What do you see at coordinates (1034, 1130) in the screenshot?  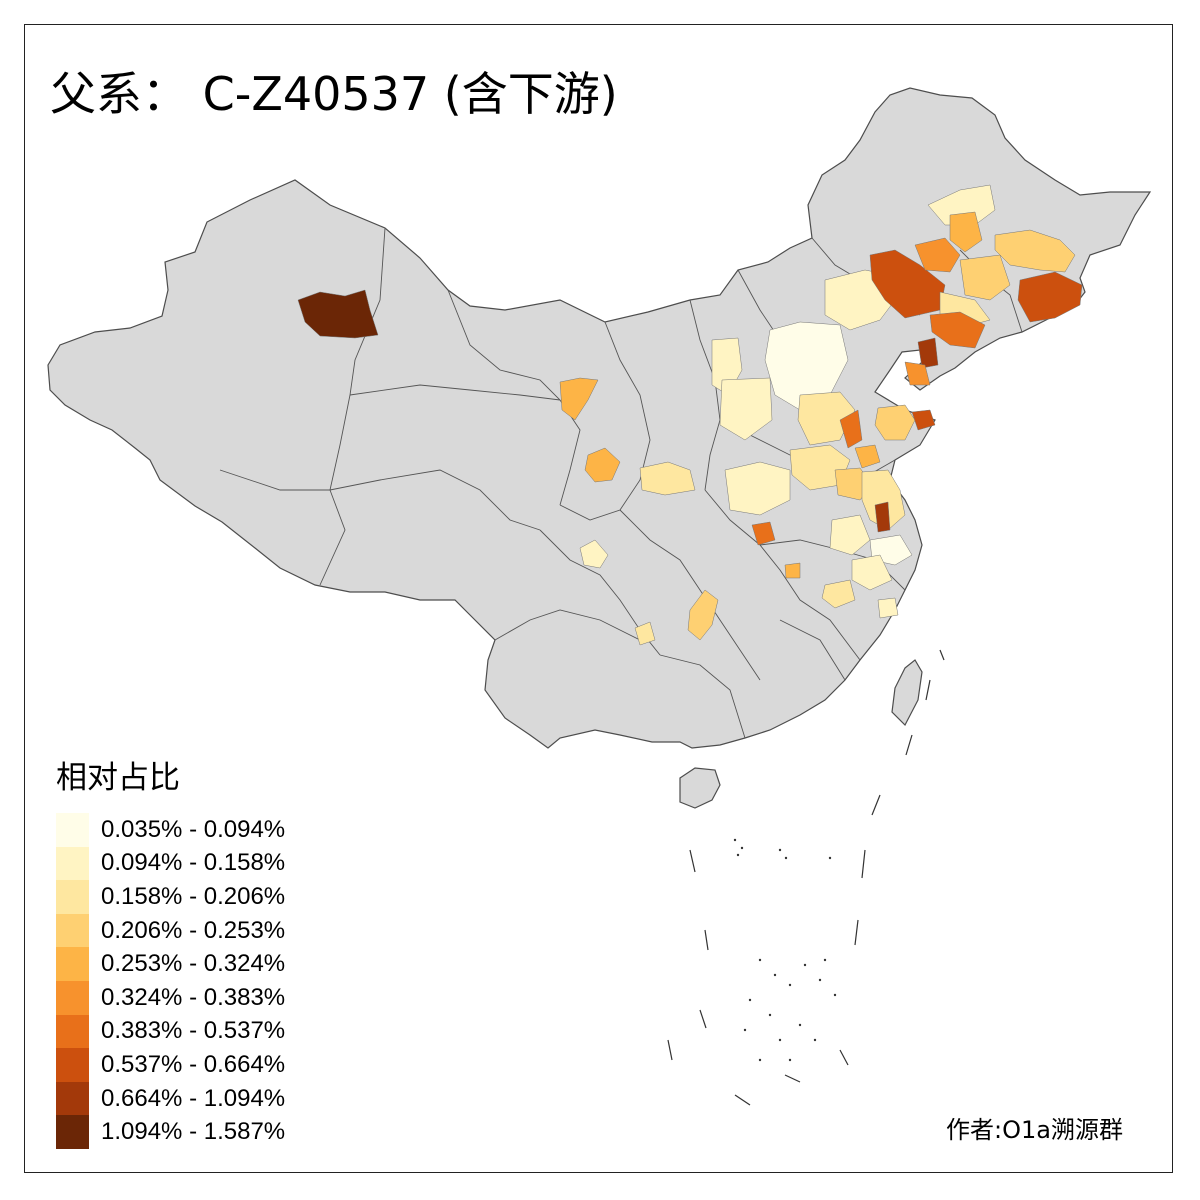 I see `author-credit: 作者:O1a溯源群` at bounding box center [1034, 1130].